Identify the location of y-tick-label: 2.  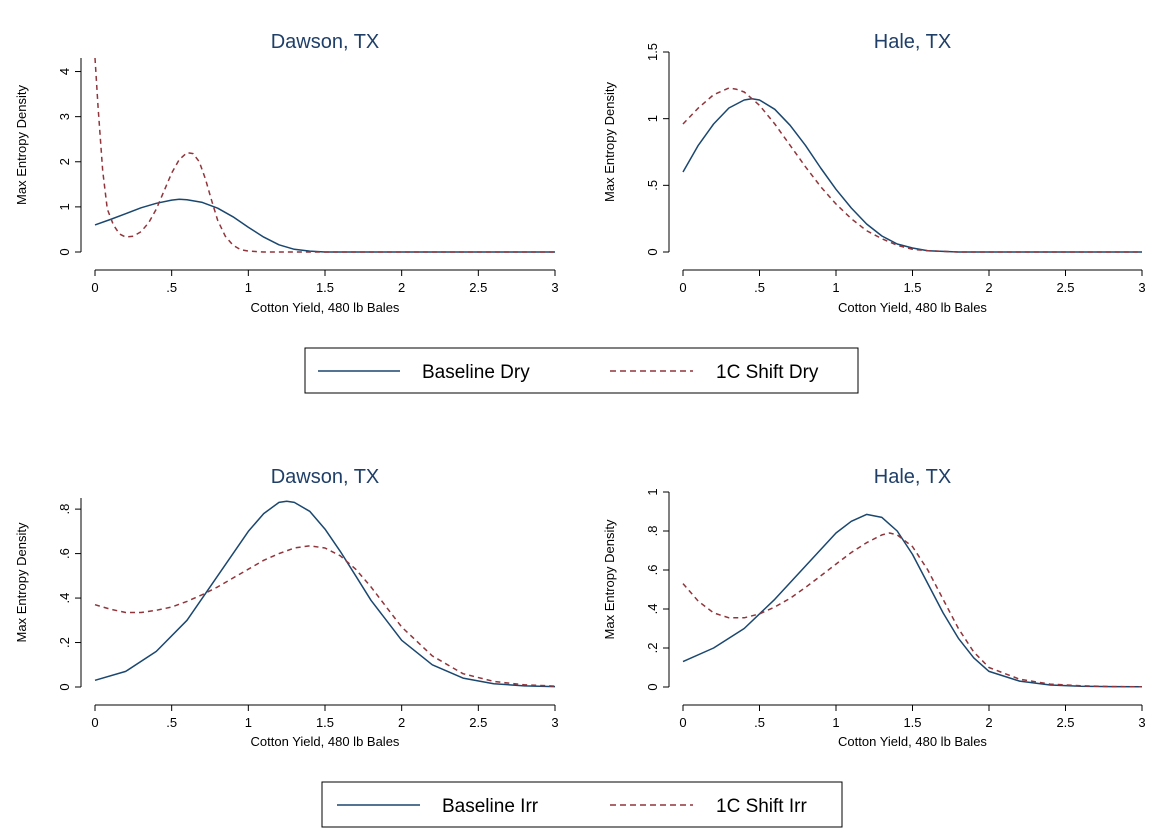
(64, 161).